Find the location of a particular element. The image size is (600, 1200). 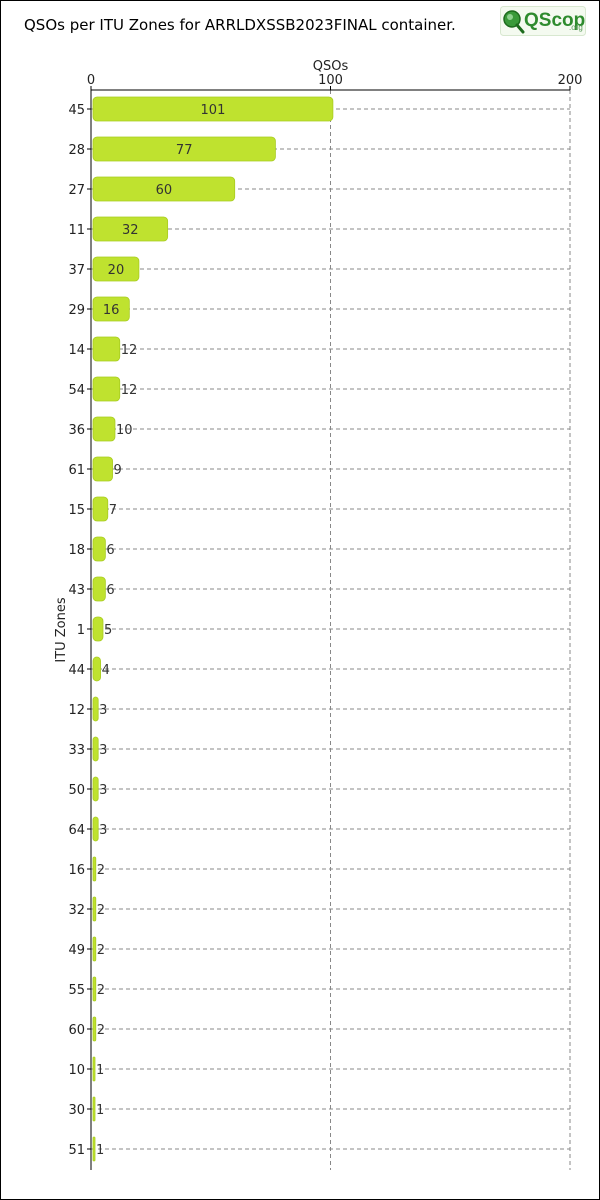

bar-value-label: 60 is located at coordinates (164, 190).